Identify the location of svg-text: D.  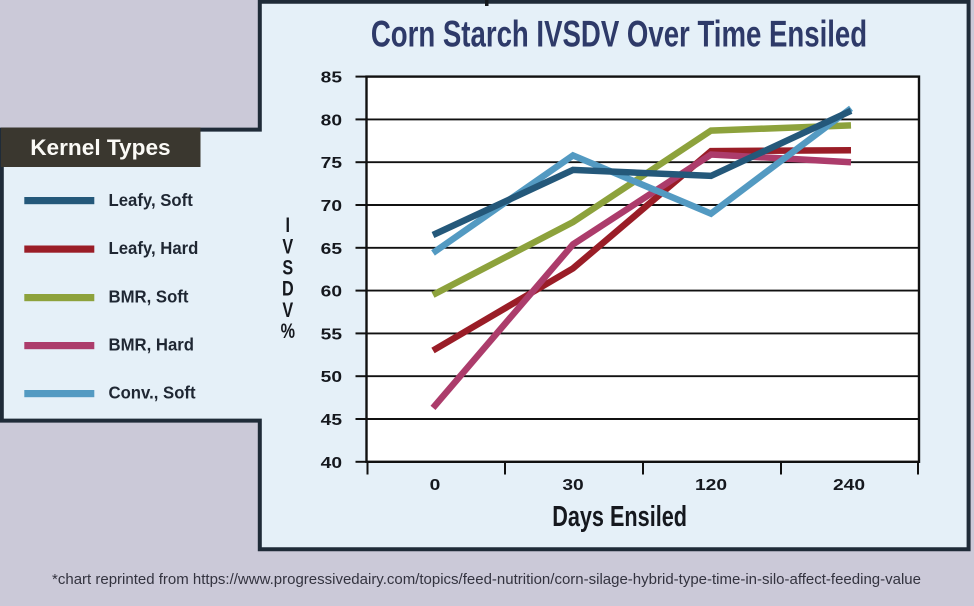
(288, 290).